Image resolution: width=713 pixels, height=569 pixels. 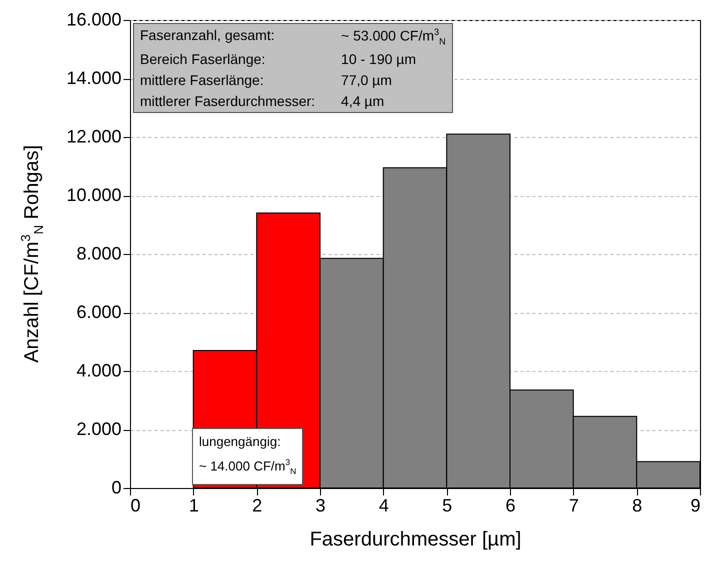 I want to click on annotation: Faseranzahl, gesamt:, so click(x=208, y=36).